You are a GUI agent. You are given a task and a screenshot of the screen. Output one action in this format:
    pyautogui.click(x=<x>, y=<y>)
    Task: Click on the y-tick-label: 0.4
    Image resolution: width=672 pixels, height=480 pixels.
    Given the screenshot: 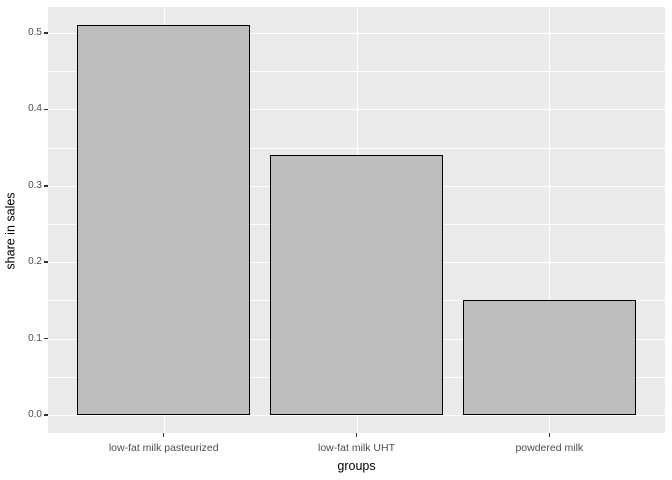 What is the action you would take?
    pyautogui.click(x=35, y=109)
    